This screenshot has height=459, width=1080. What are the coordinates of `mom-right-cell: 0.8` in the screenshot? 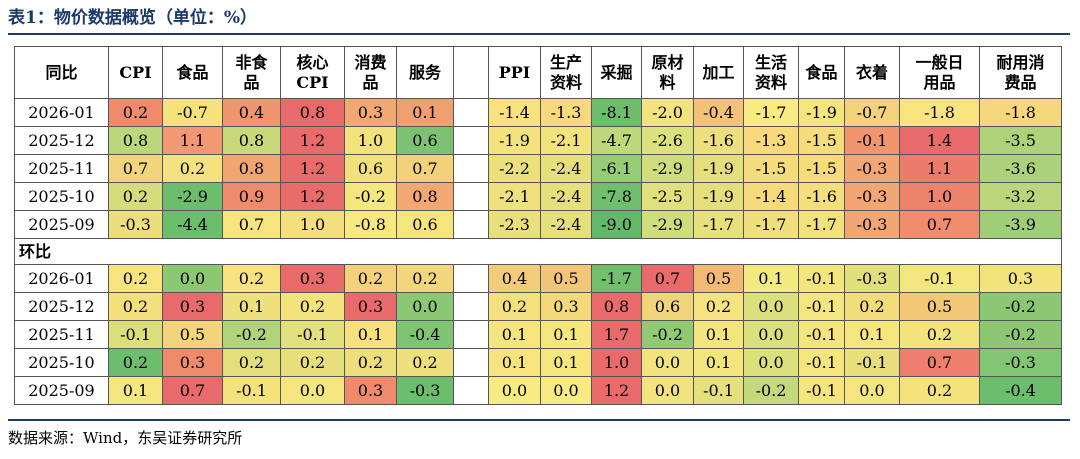 It's located at (616, 306).